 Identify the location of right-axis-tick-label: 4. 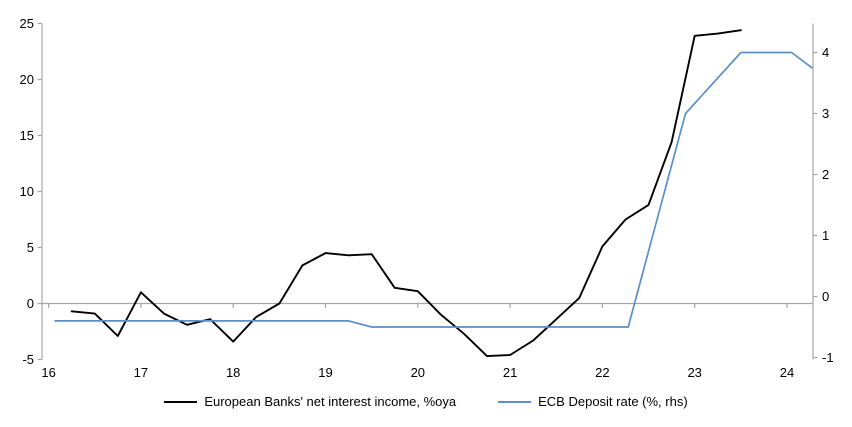
(825, 52).